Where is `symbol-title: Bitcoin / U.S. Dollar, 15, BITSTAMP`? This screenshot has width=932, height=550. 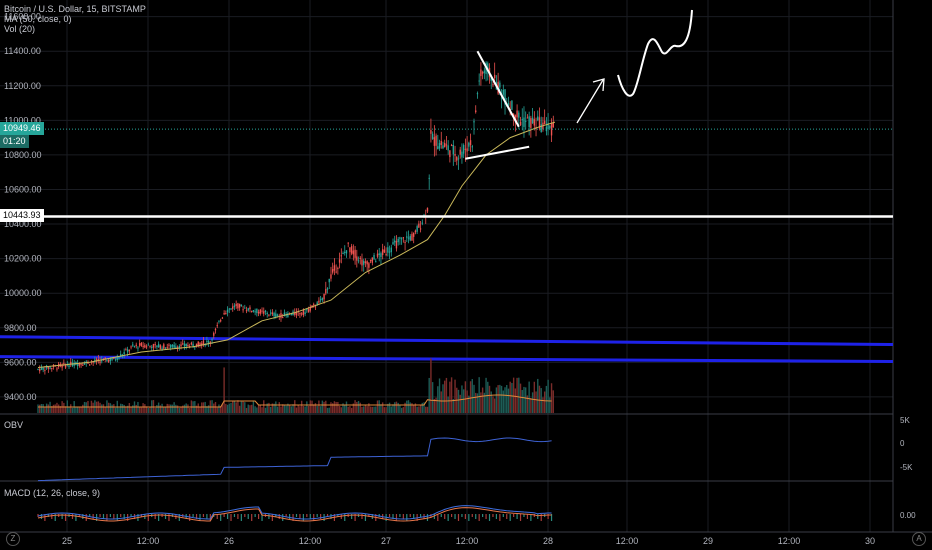
symbol-title: Bitcoin / U.S. Dollar, 15, BITSTAMP is located at coordinates (75, 9).